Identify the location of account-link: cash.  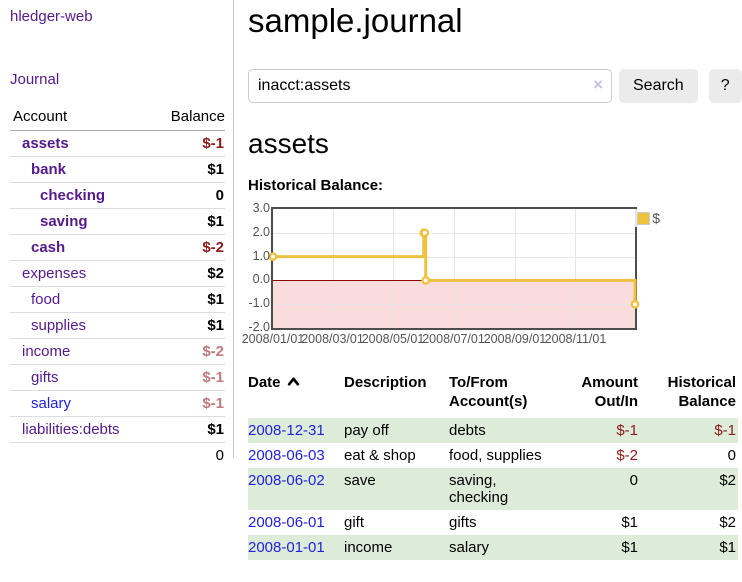
(48, 247).